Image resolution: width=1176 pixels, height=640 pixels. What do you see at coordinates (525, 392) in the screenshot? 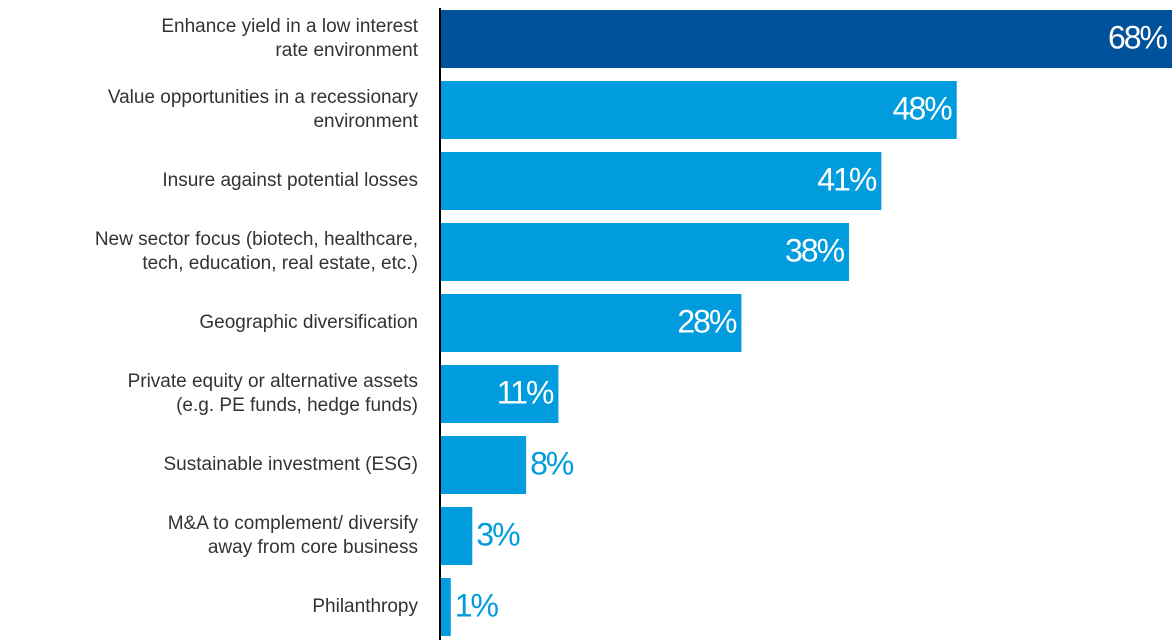
I see `value-label: 11%` at bounding box center [525, 392].